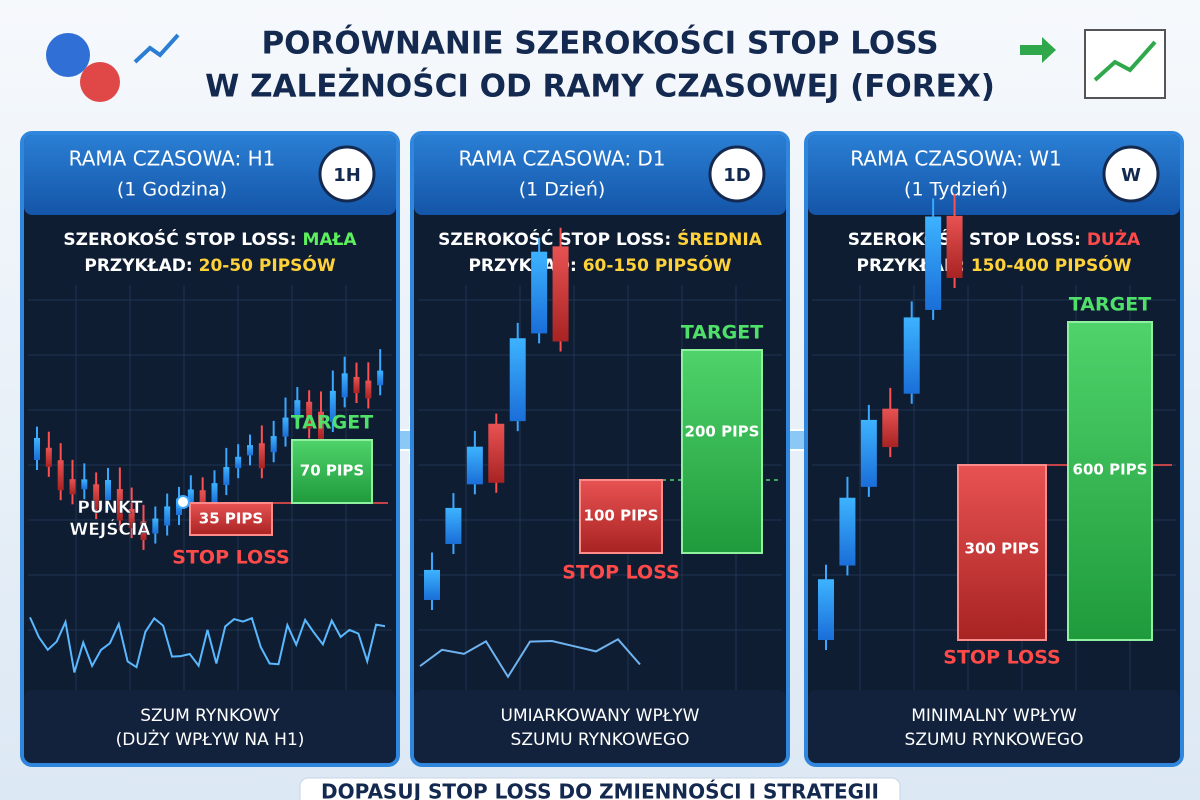 The height and width of the screenshot is (800, 1200). I want to click on badge-text: 1H, so click(347, 175).